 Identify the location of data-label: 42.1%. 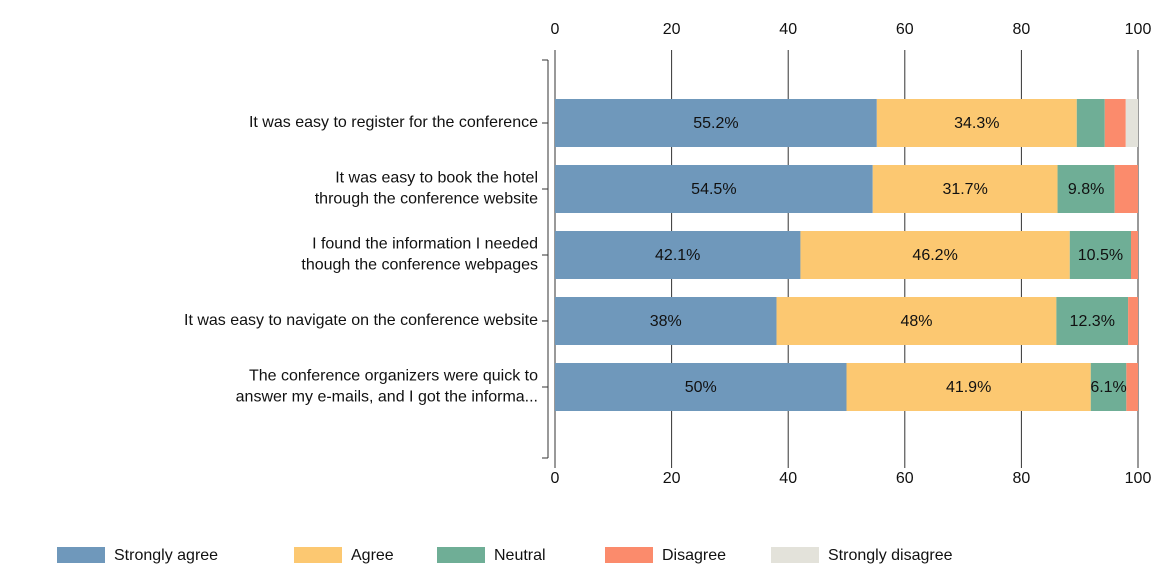
(677, 255).